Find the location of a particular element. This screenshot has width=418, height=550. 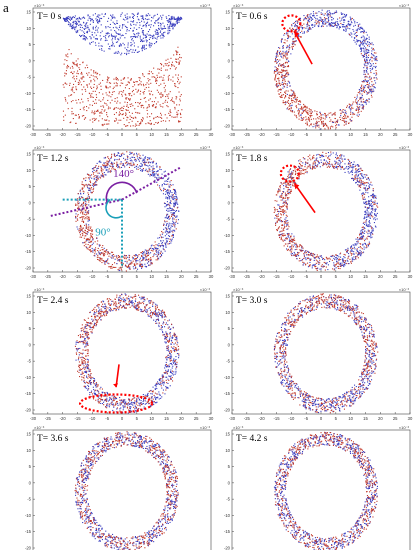

x-tick-label: 0 is located at coordinates (122, 134).